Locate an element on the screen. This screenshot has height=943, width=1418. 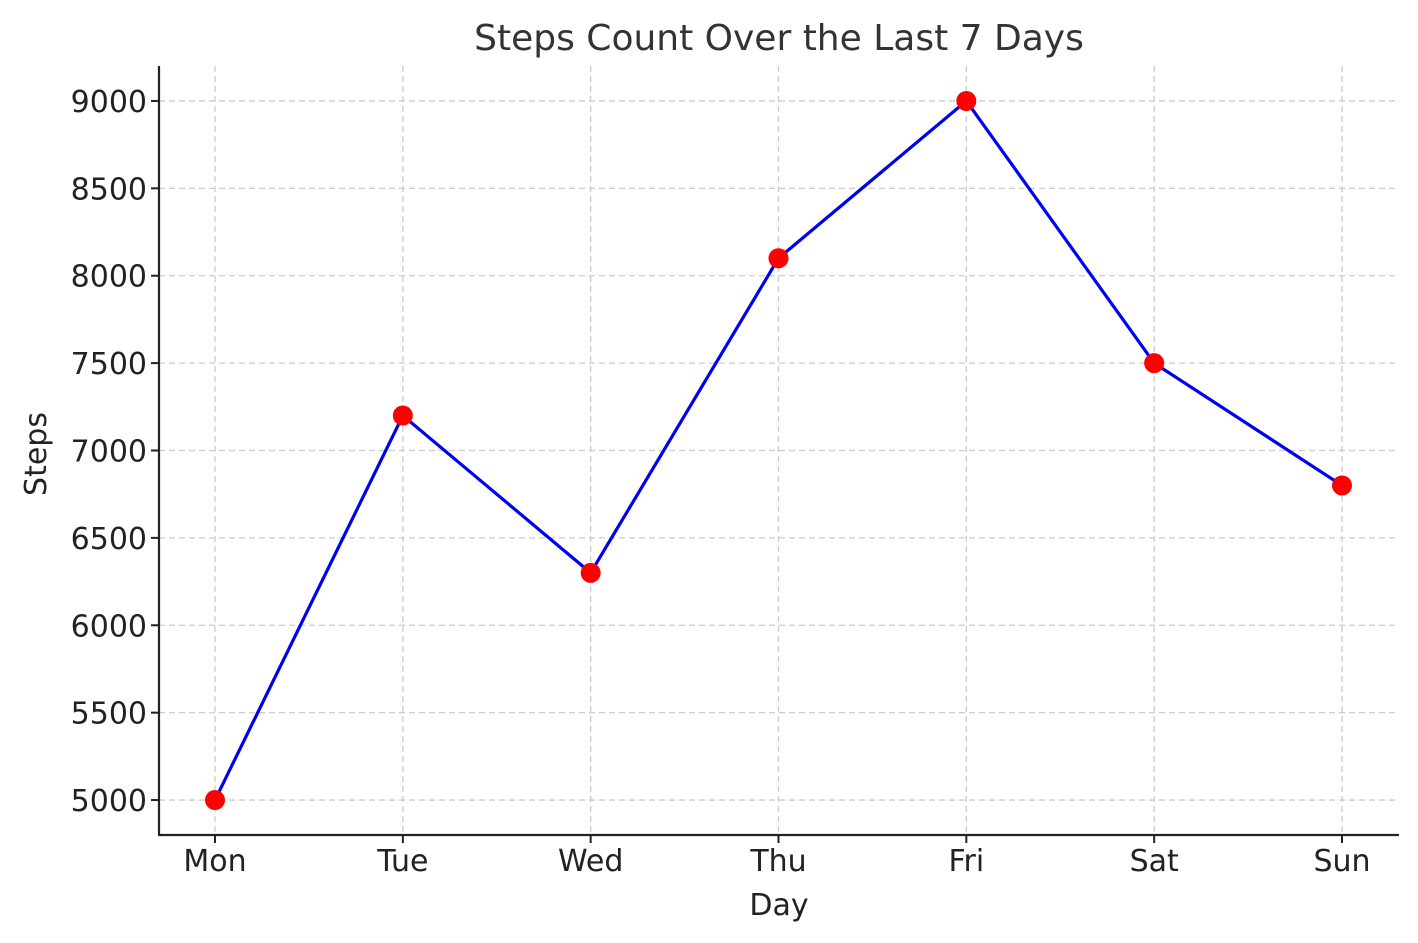
y-tick-label: 5000 is located at coordinates (109, 801).